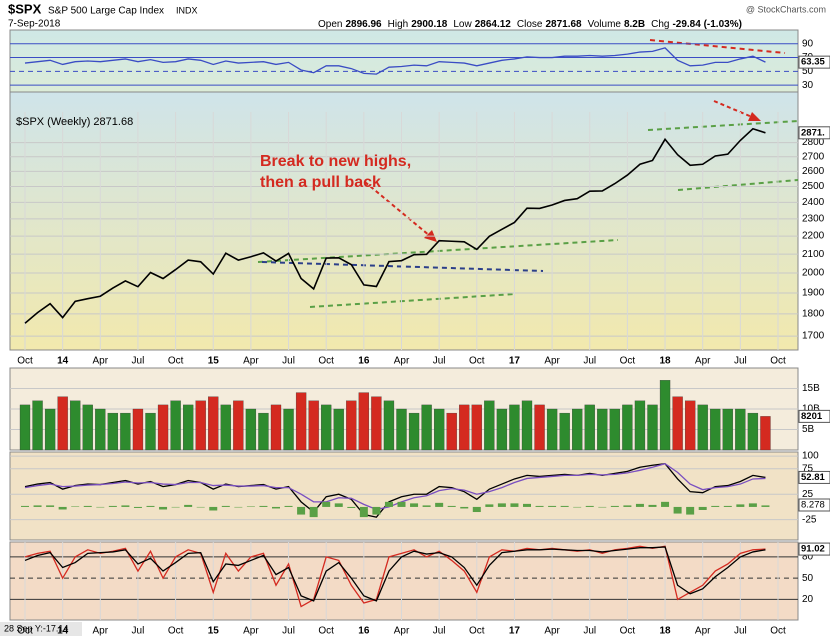 The image size is (830, 638). What do you see at coordinates (808, 494) in the screenshot?
I see `y-tick-label: 25` at bounding box center [808, 494].